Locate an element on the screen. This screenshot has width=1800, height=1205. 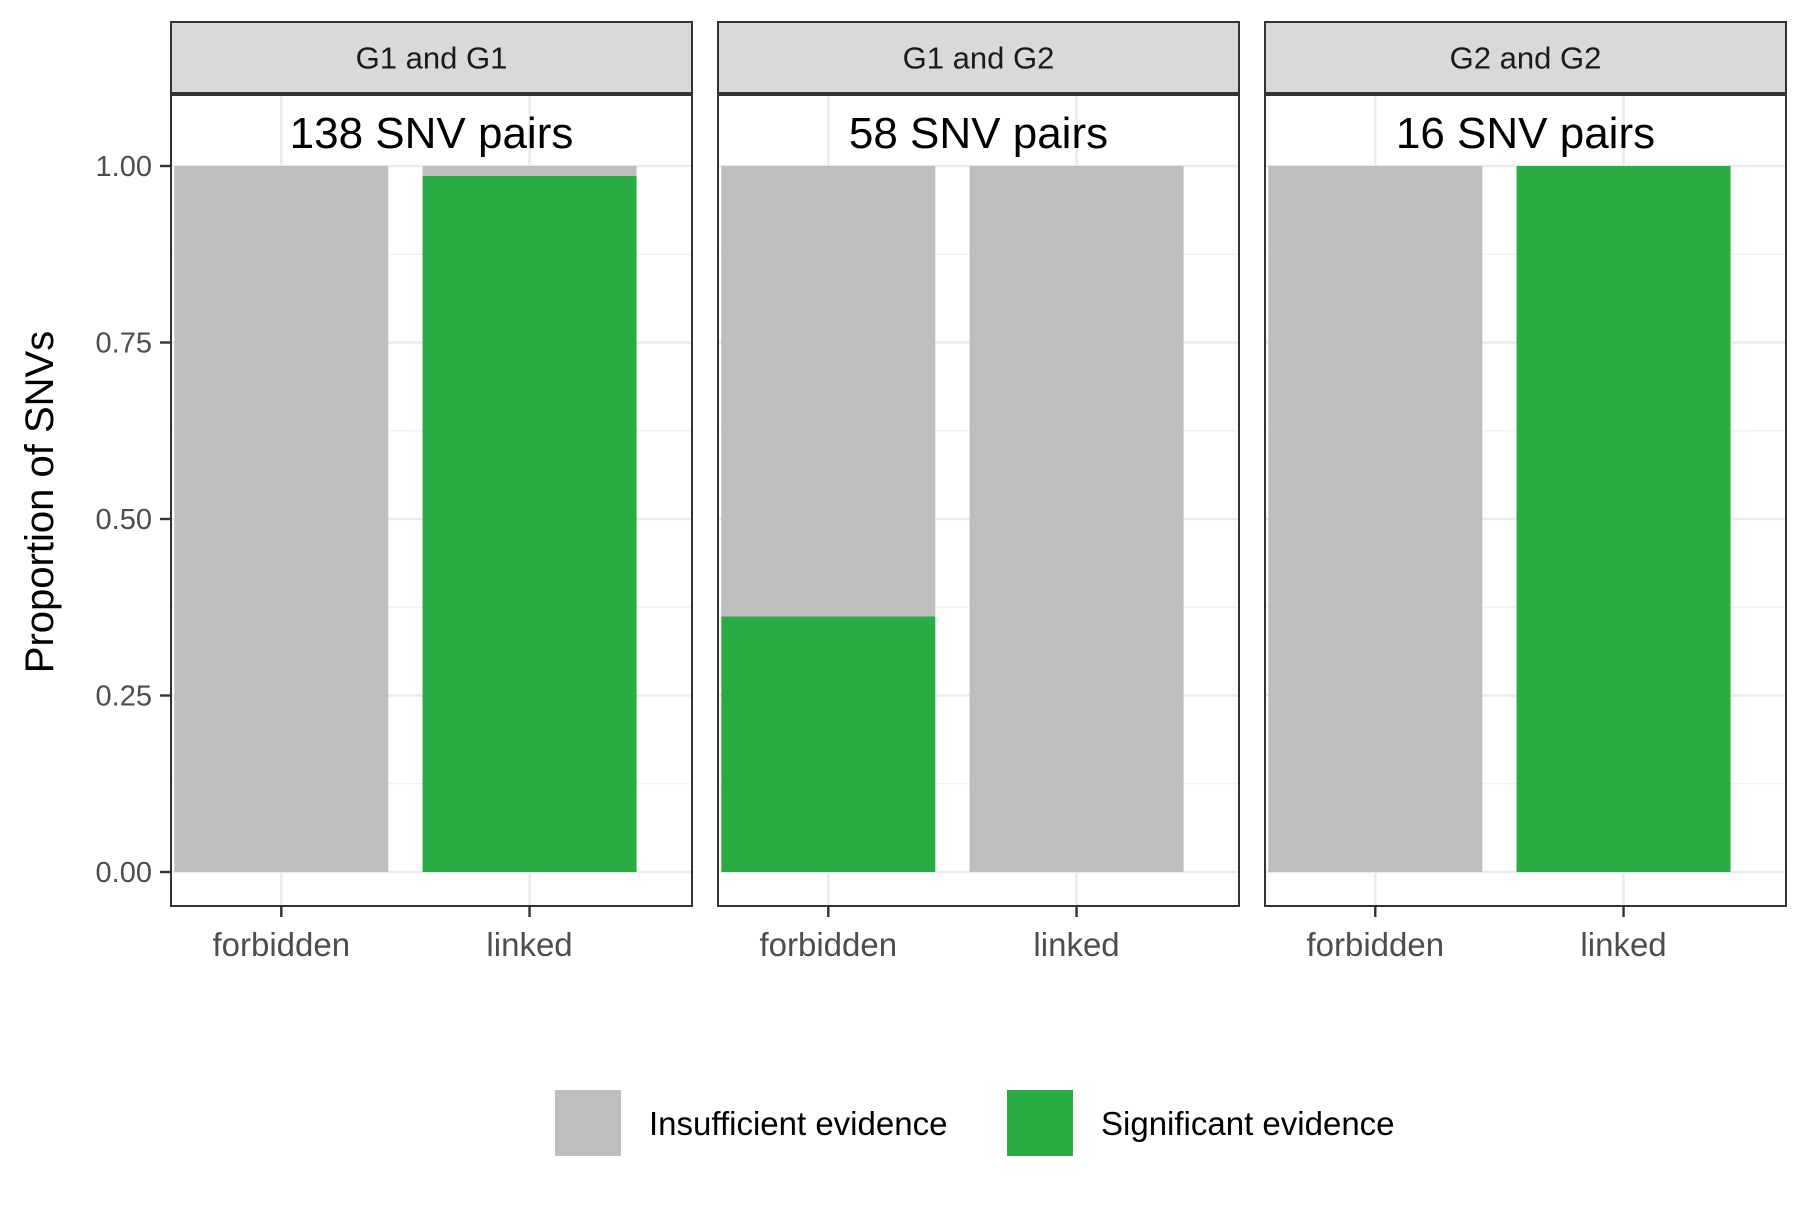
y-tick-label: 0.25 is located at coordinates (124, 697).